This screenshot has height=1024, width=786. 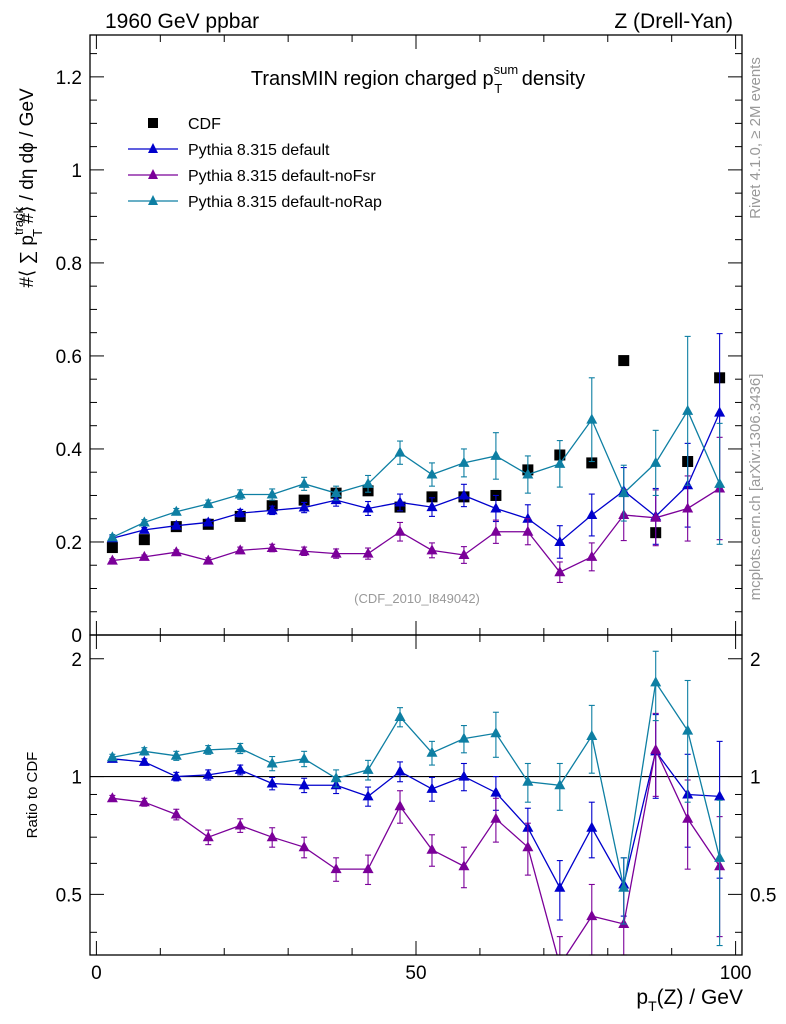 What do you see at coordinates (76, 171) in the screenshot?
I see `main-y-tick-label: 1` at bounding box center [76, 171].